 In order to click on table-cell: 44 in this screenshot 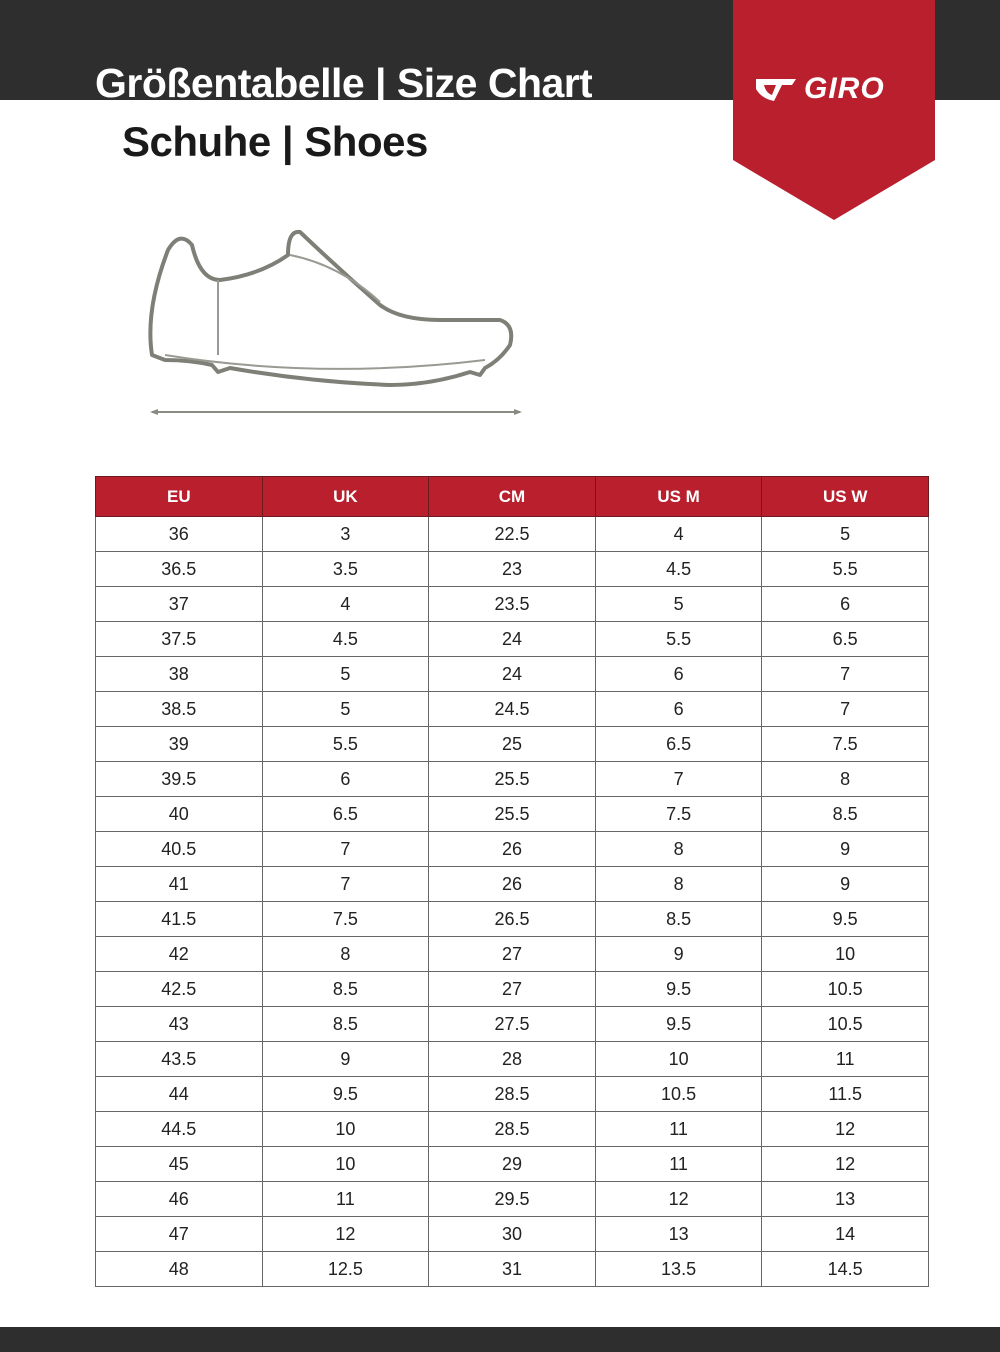, I will do `click(179, 1094)`.